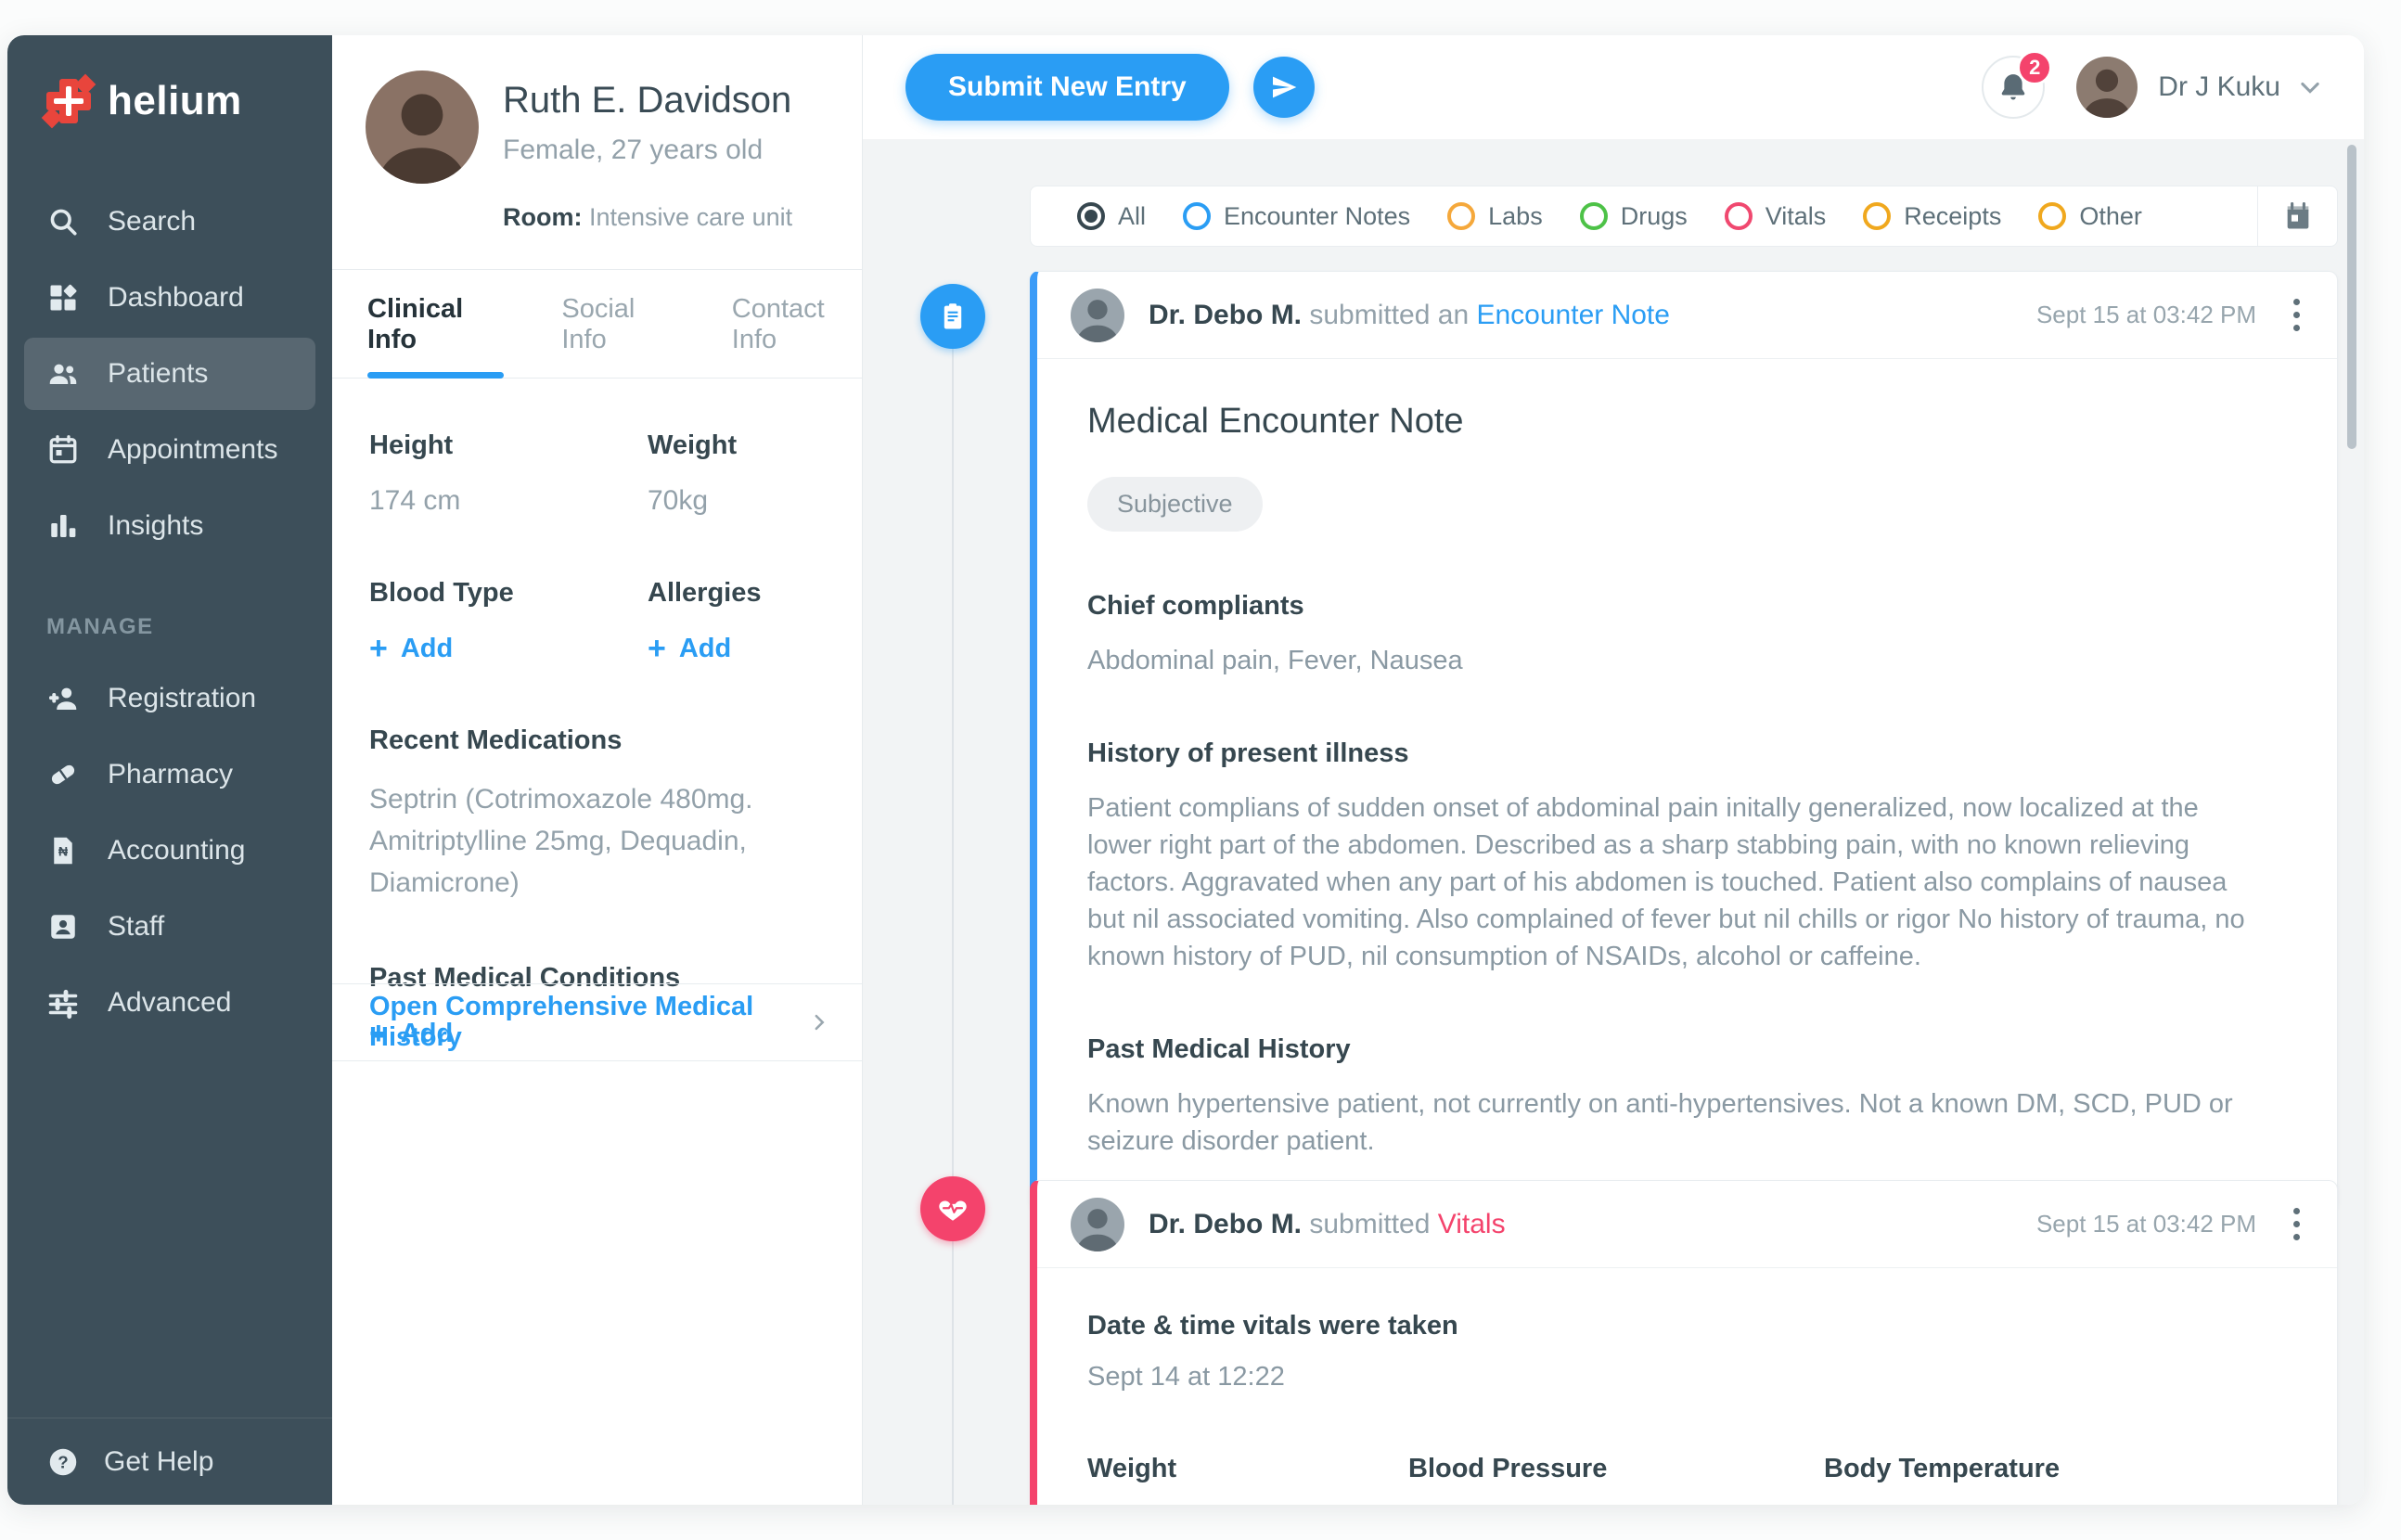  What do you see at coordinates (508, 621) in the screenshot?
I see `field-blood-type: Blood Type + Add` at bounding box center [508, 621].